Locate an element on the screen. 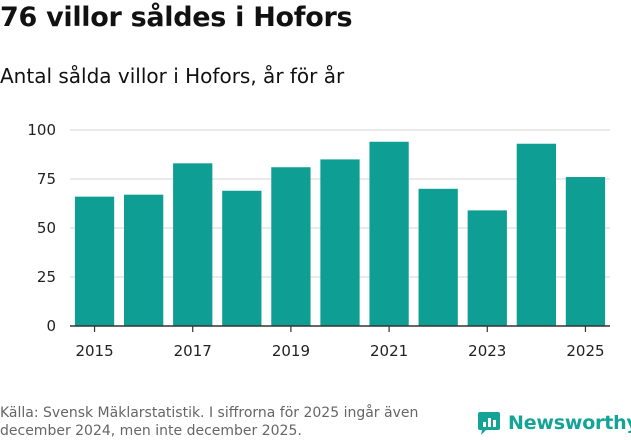  chart-title: 76 villor såldes i Hofors is located at coordinates (176, 17).